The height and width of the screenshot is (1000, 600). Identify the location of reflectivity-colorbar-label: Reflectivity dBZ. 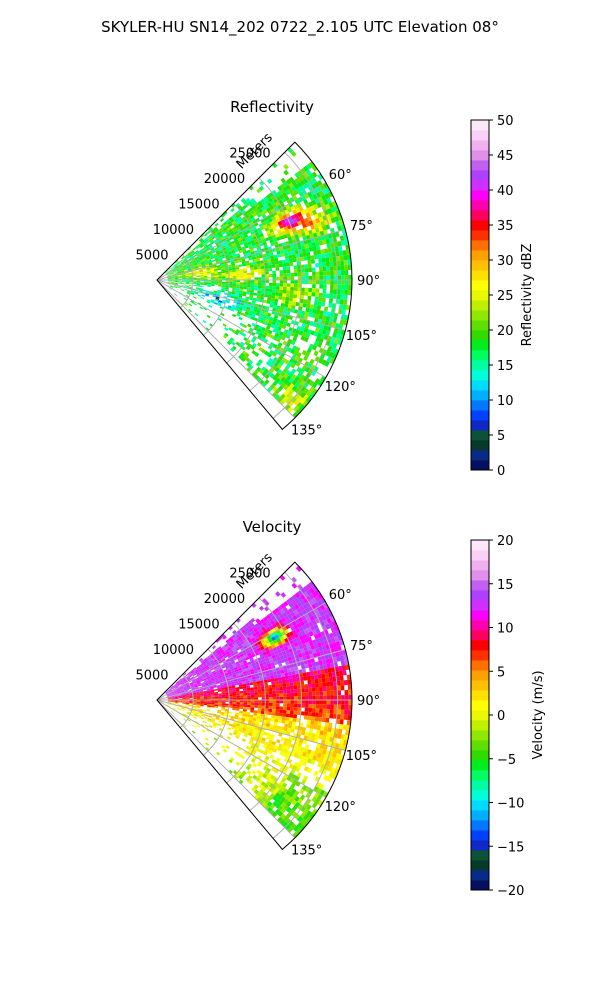
(527, 295).